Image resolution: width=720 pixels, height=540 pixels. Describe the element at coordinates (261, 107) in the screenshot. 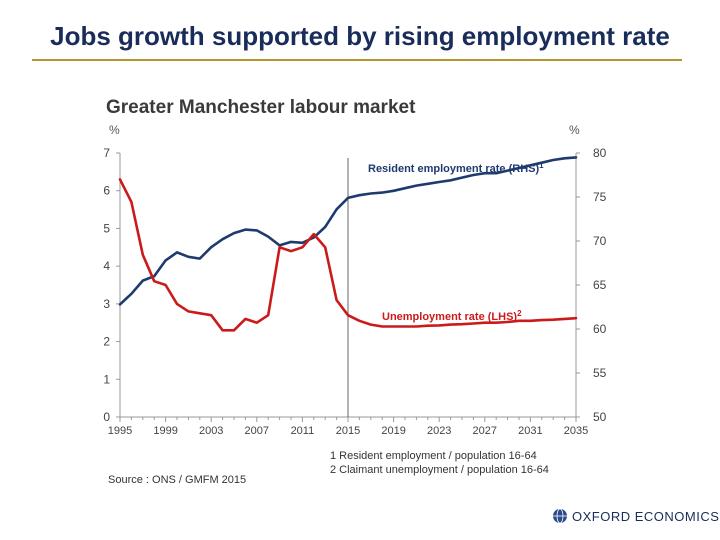

I see `chart-title: Greater Manchester labour market` at that location.